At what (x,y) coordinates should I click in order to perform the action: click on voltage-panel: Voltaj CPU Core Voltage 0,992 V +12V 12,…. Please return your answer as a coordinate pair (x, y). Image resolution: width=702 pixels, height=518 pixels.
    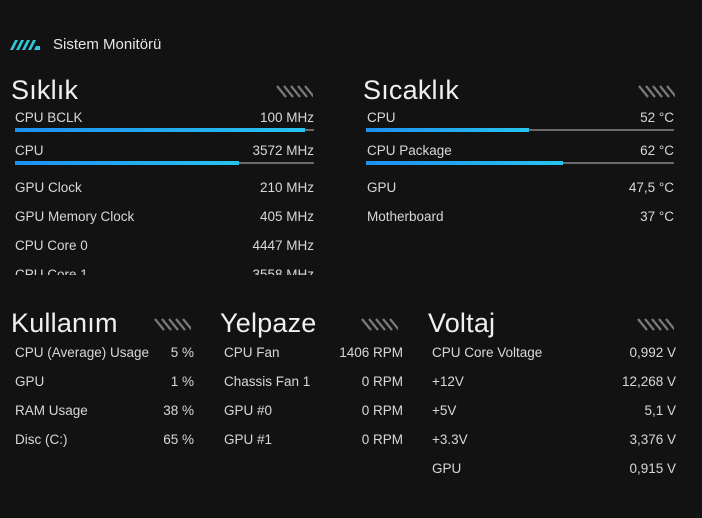
    Looking at the image, I should click on (552, 392).